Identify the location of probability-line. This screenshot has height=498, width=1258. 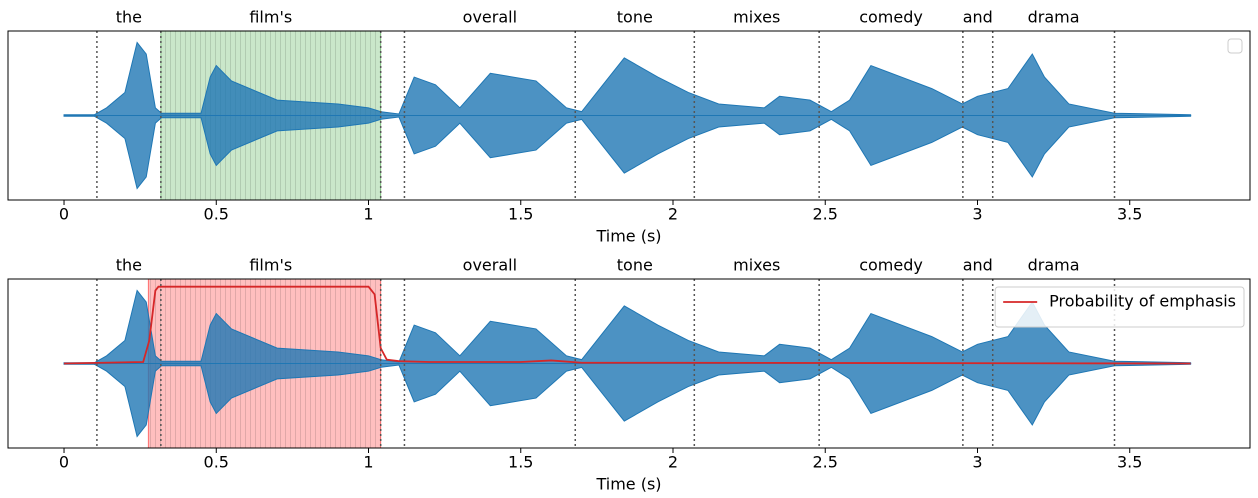
(627, 325).